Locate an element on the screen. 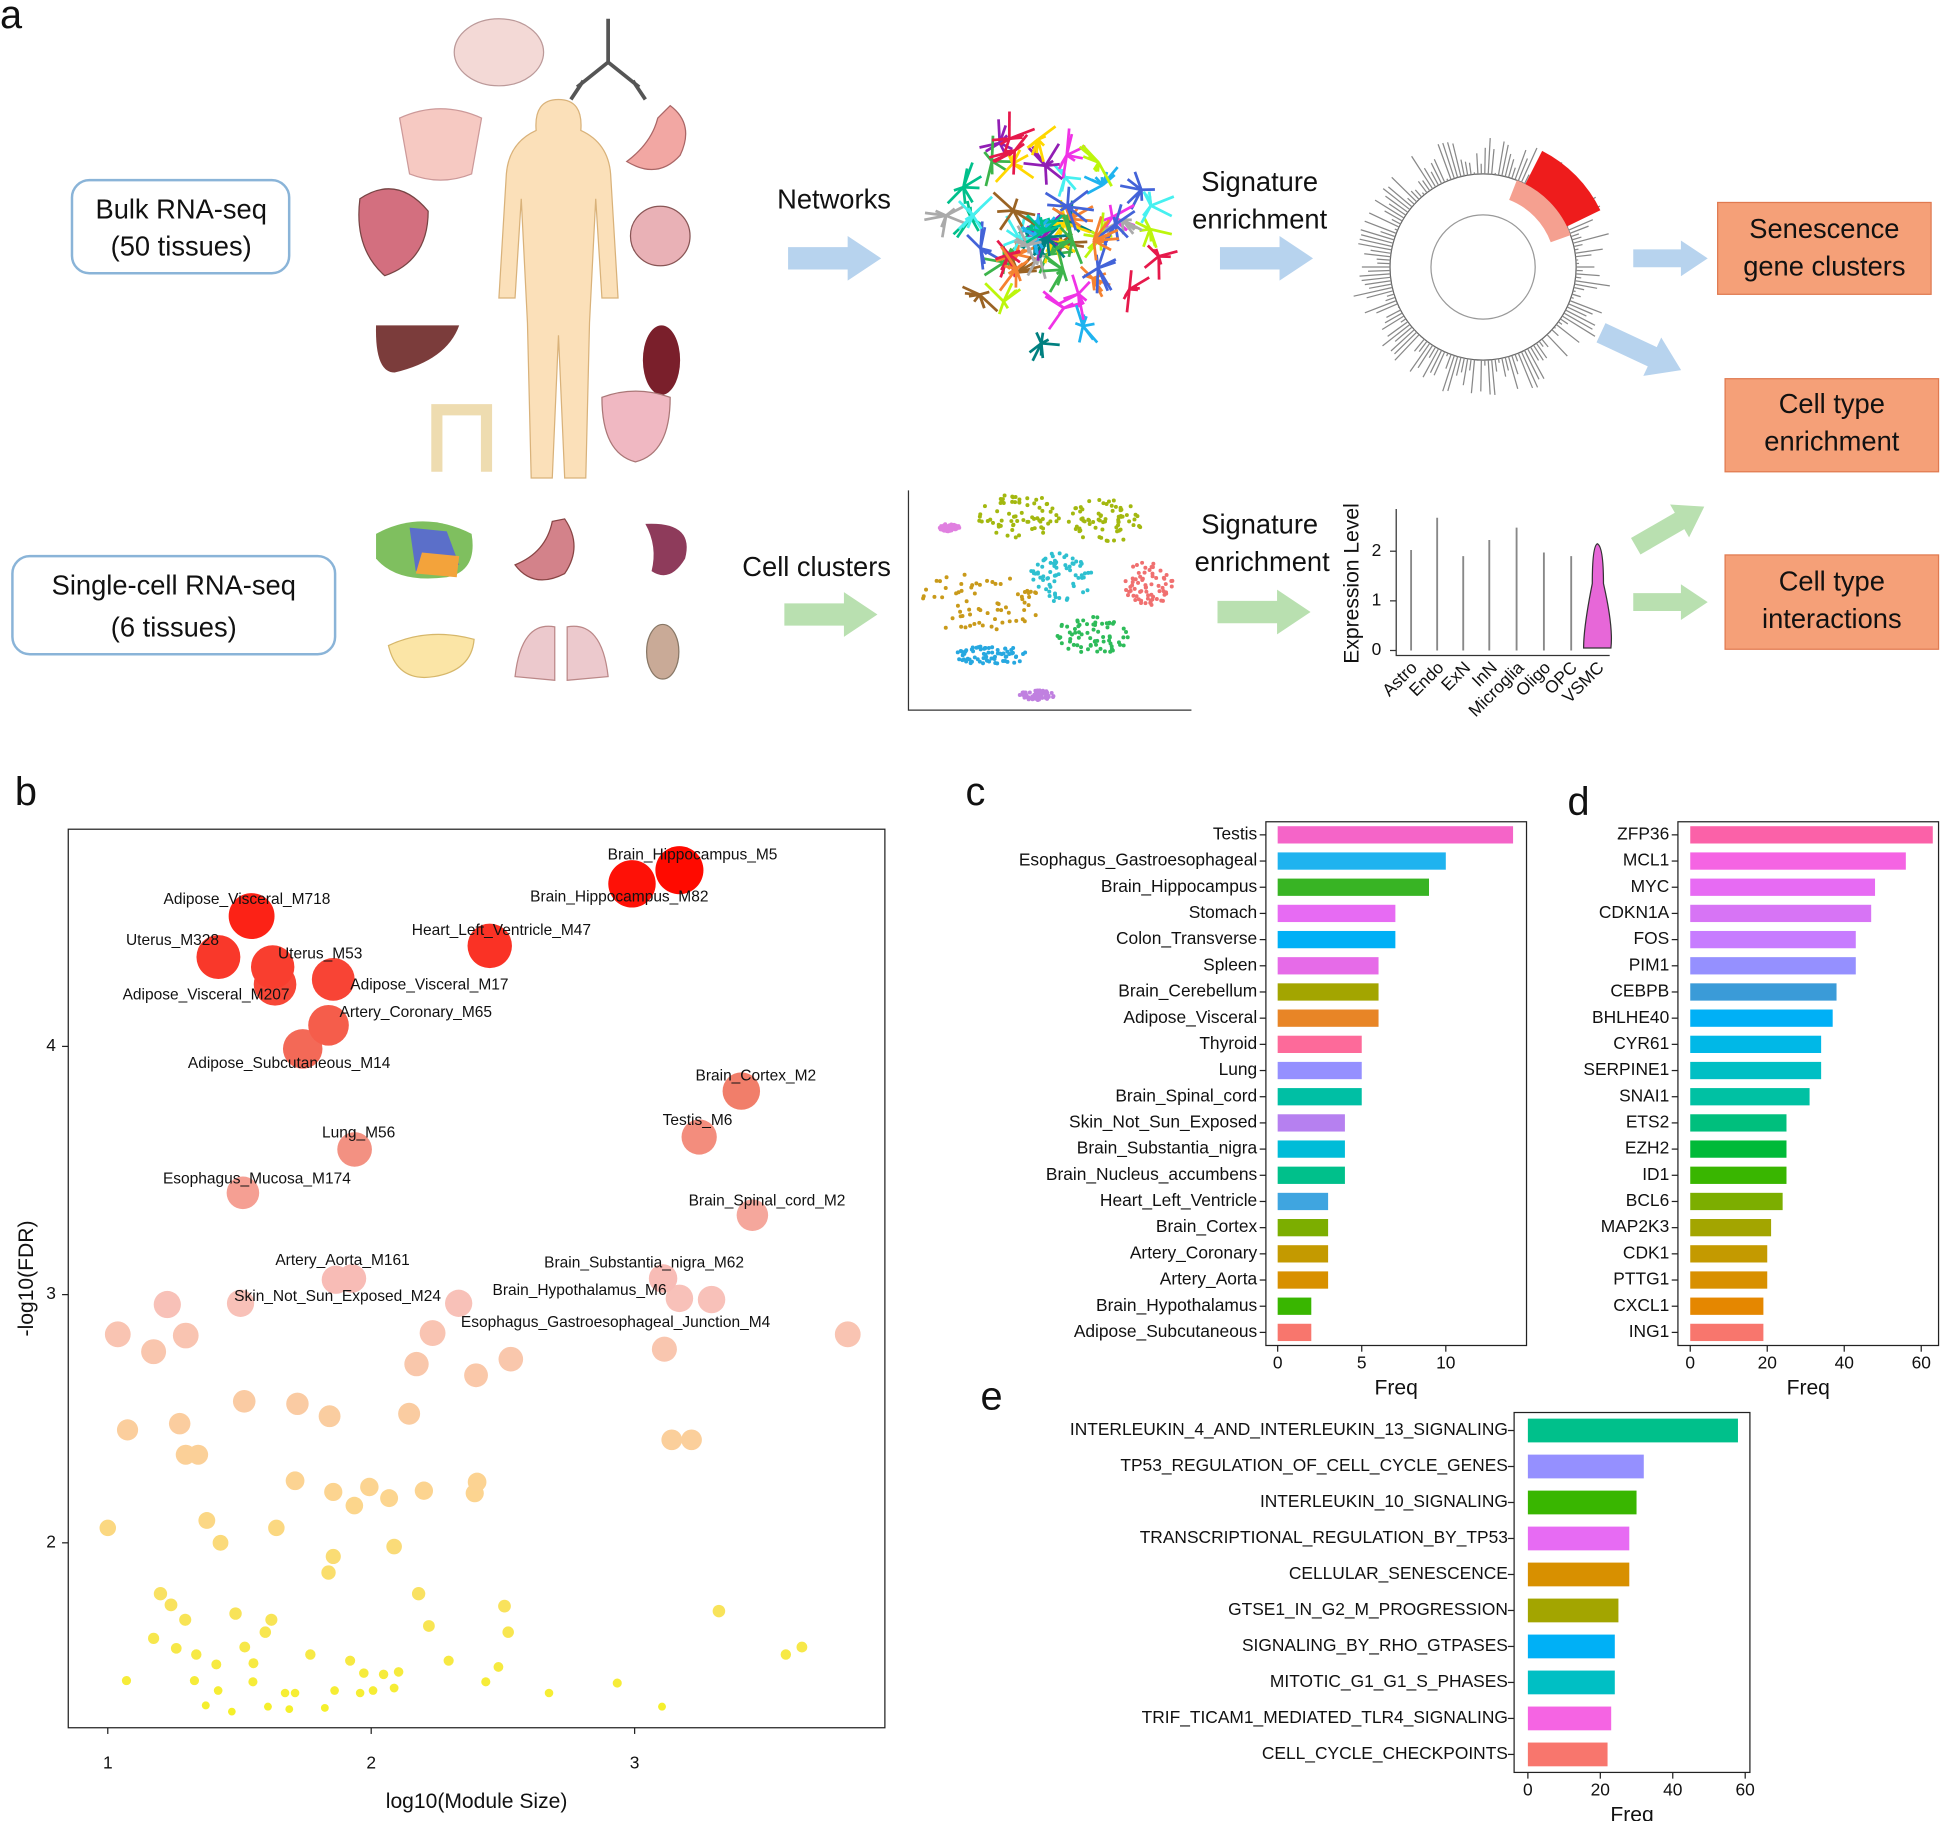 This screenshot has height=1821, width=1946. circos-ring is located at coordinates (1483, 267).